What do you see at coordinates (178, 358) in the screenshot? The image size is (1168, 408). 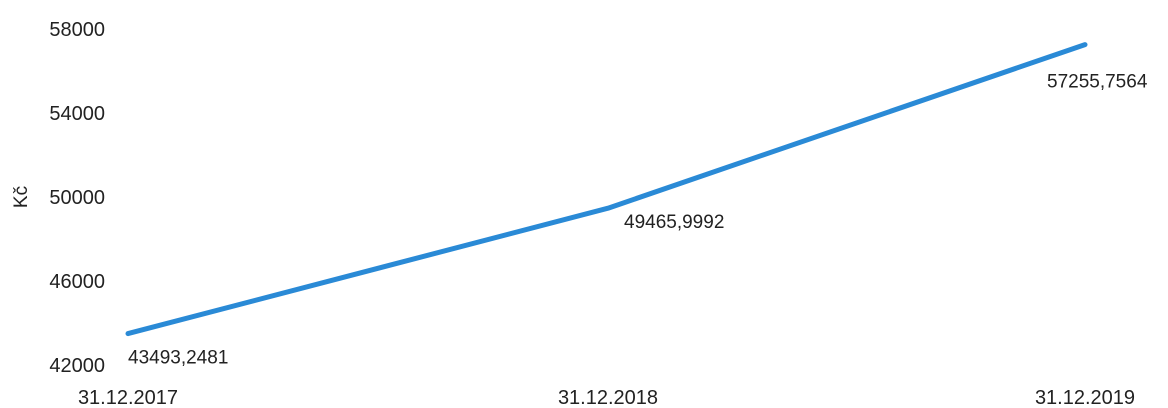 I see `data-label: 43493,2481` at bounding box center [178, 358].